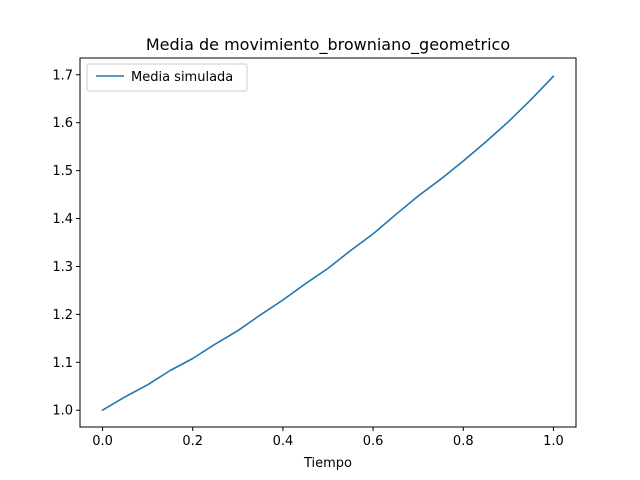  Describe the element at coordinates (62, 75) in the screenshot. I see `y-tick-label: 1.7` at that location.